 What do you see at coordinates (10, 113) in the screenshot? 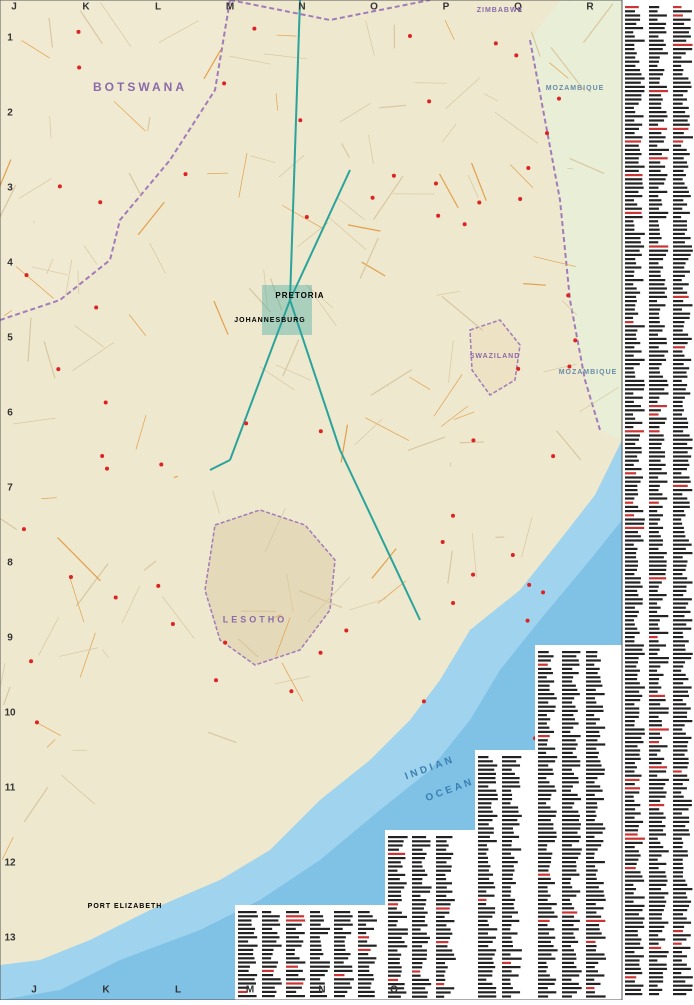
I see `row-label: 2` at bounding box center [10, 113].